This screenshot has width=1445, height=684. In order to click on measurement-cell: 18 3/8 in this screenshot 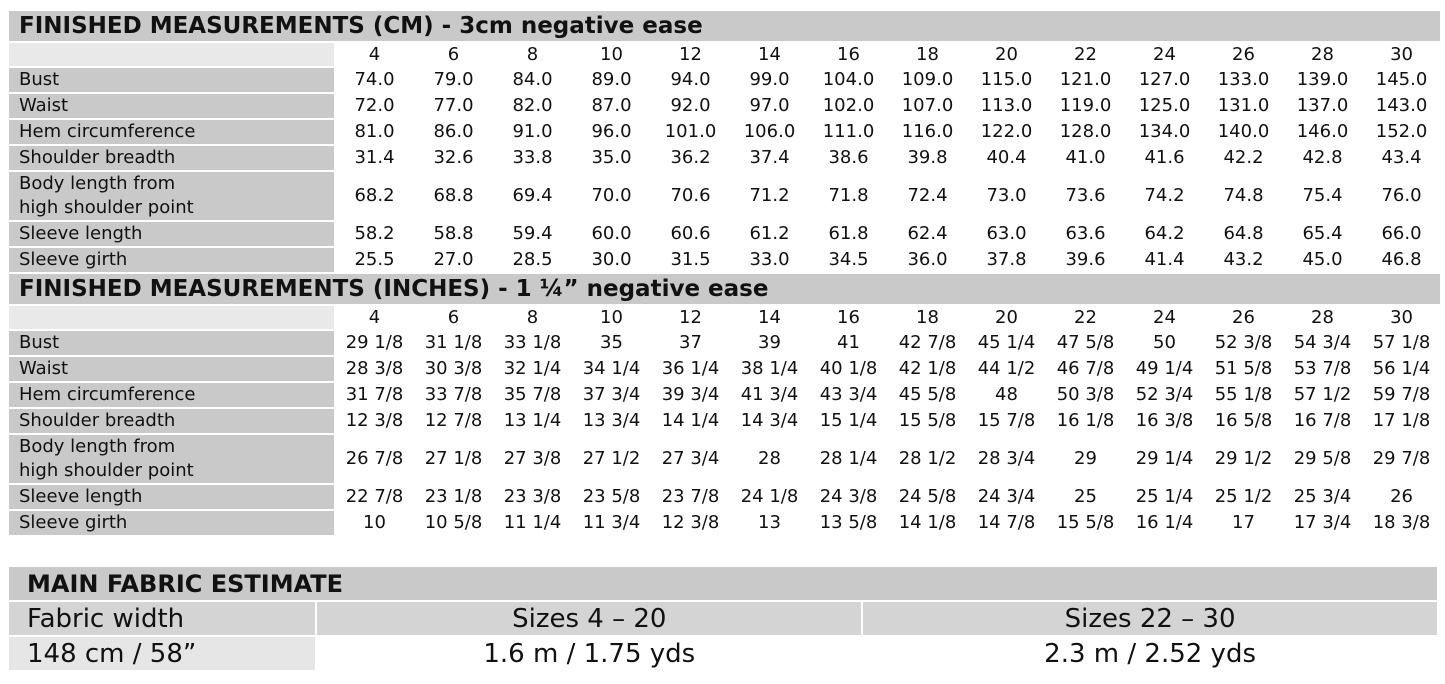, I will do `click(1402, 523)`.